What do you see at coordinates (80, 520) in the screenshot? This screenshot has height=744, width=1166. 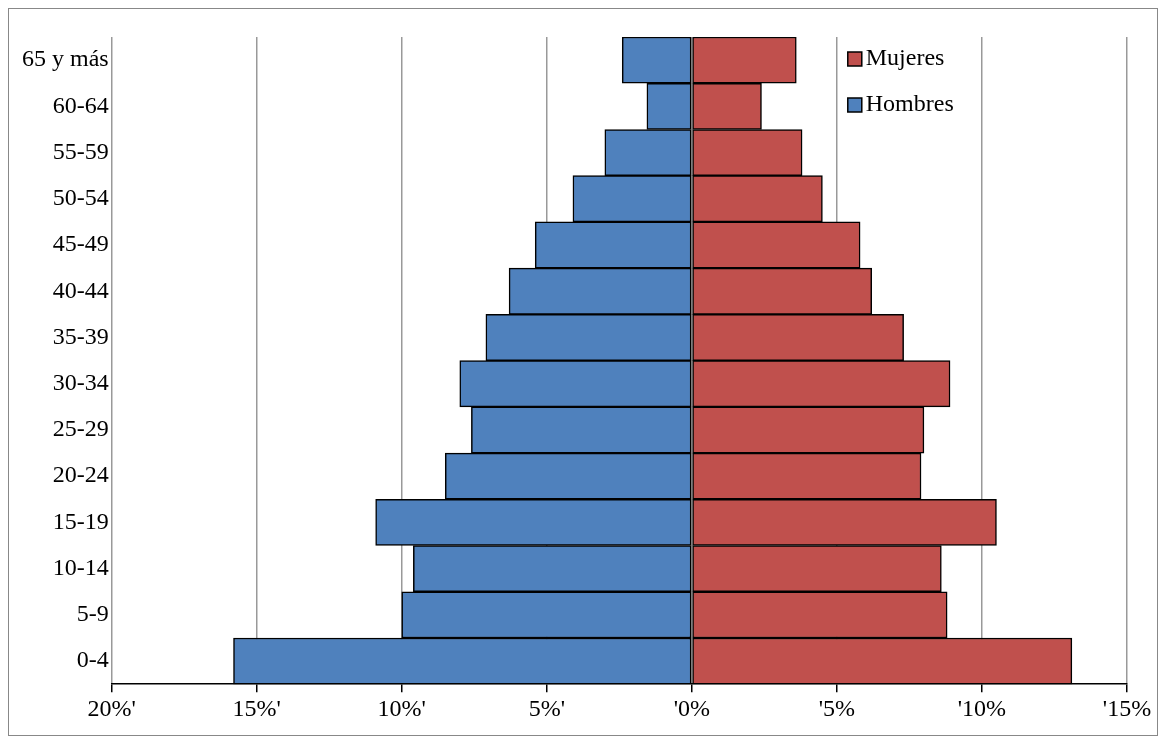 I see `y-tick-label: 15-19` at bounding box center [80, 520].